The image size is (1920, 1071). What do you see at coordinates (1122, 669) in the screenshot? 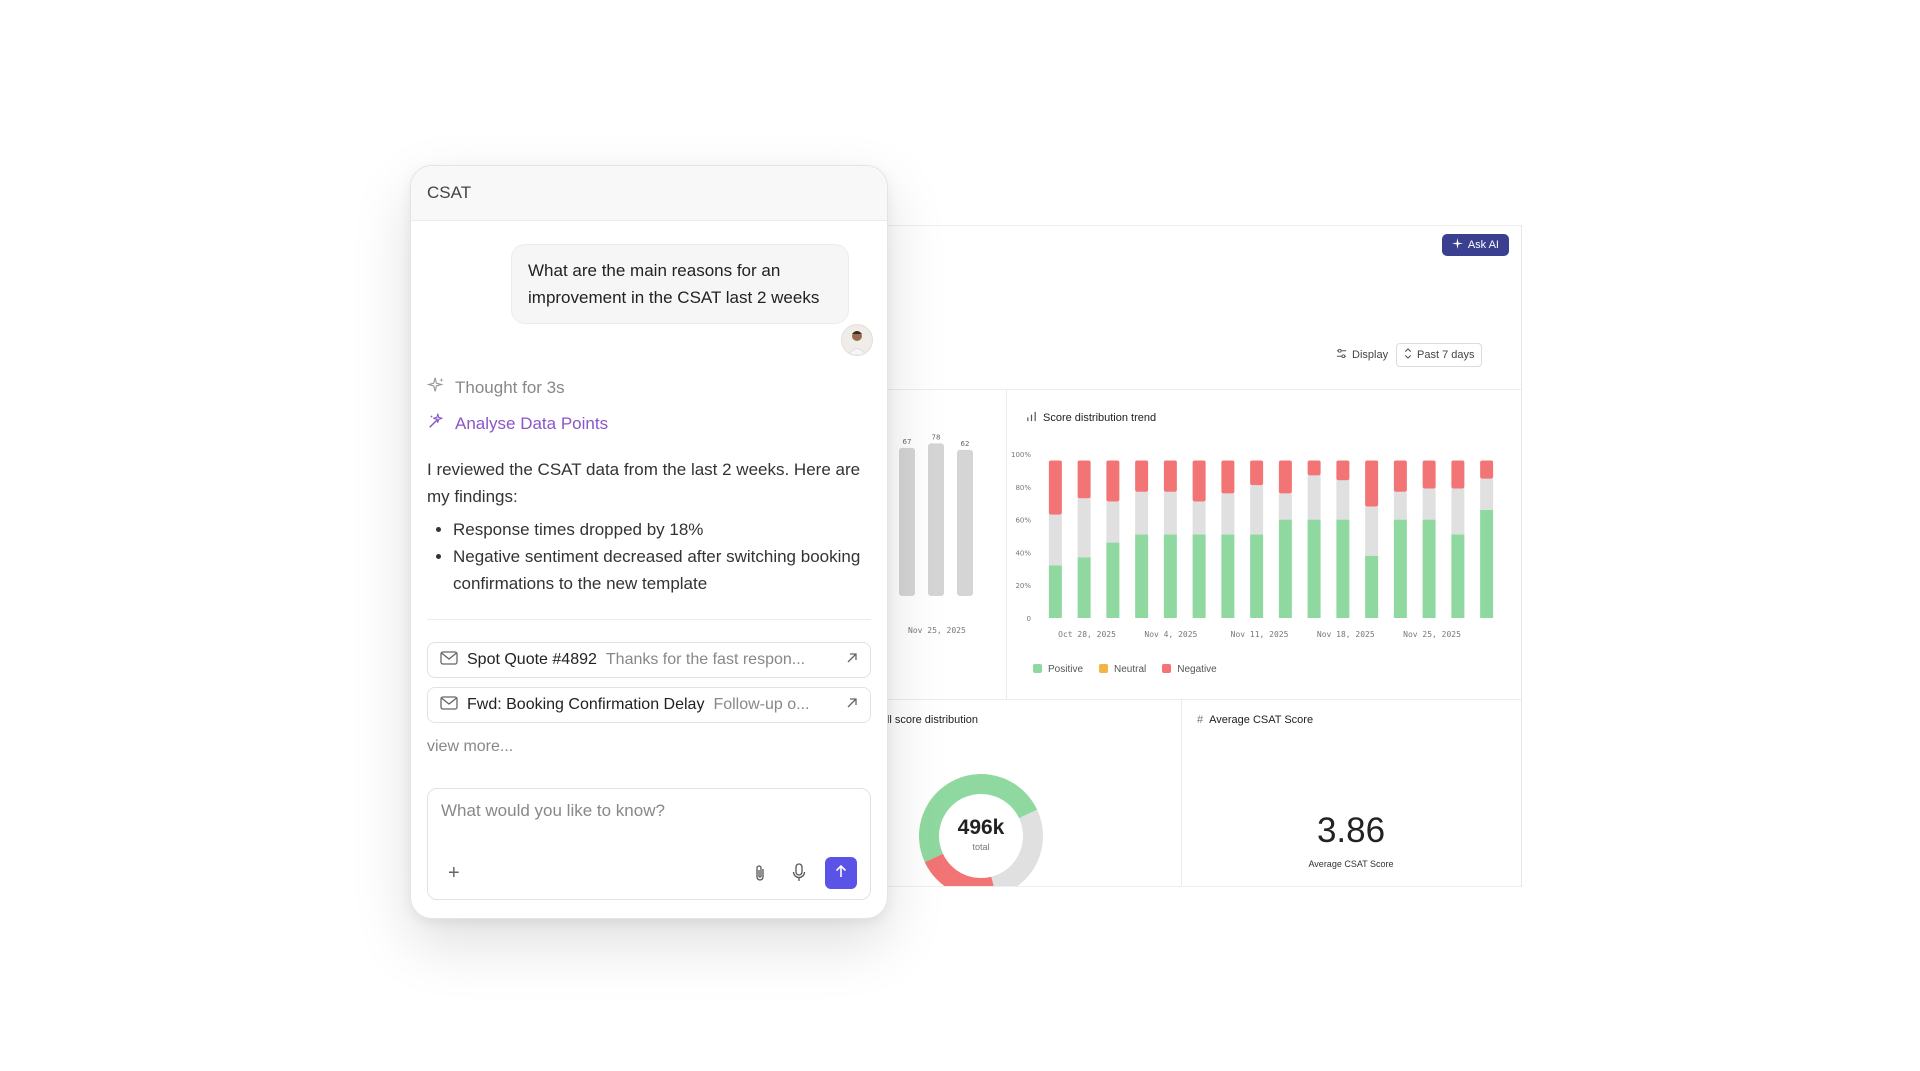
I see `legend-neutral: Neutral` at bounding box center [1122, 669].